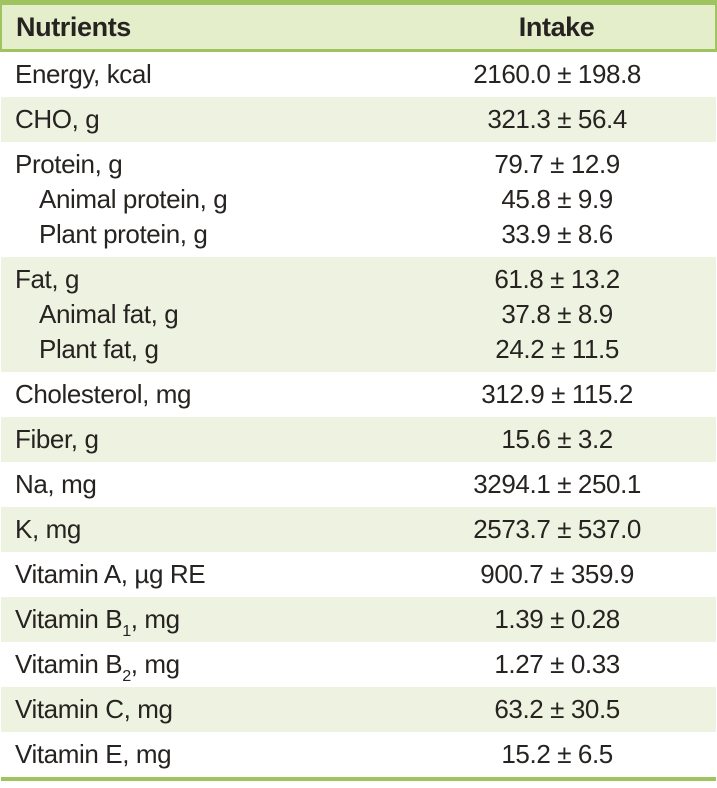 The height and width of the screenshot is (788, 717). I want to click on nutrient-label: Vitamin B2, mg, so click(200, 664).